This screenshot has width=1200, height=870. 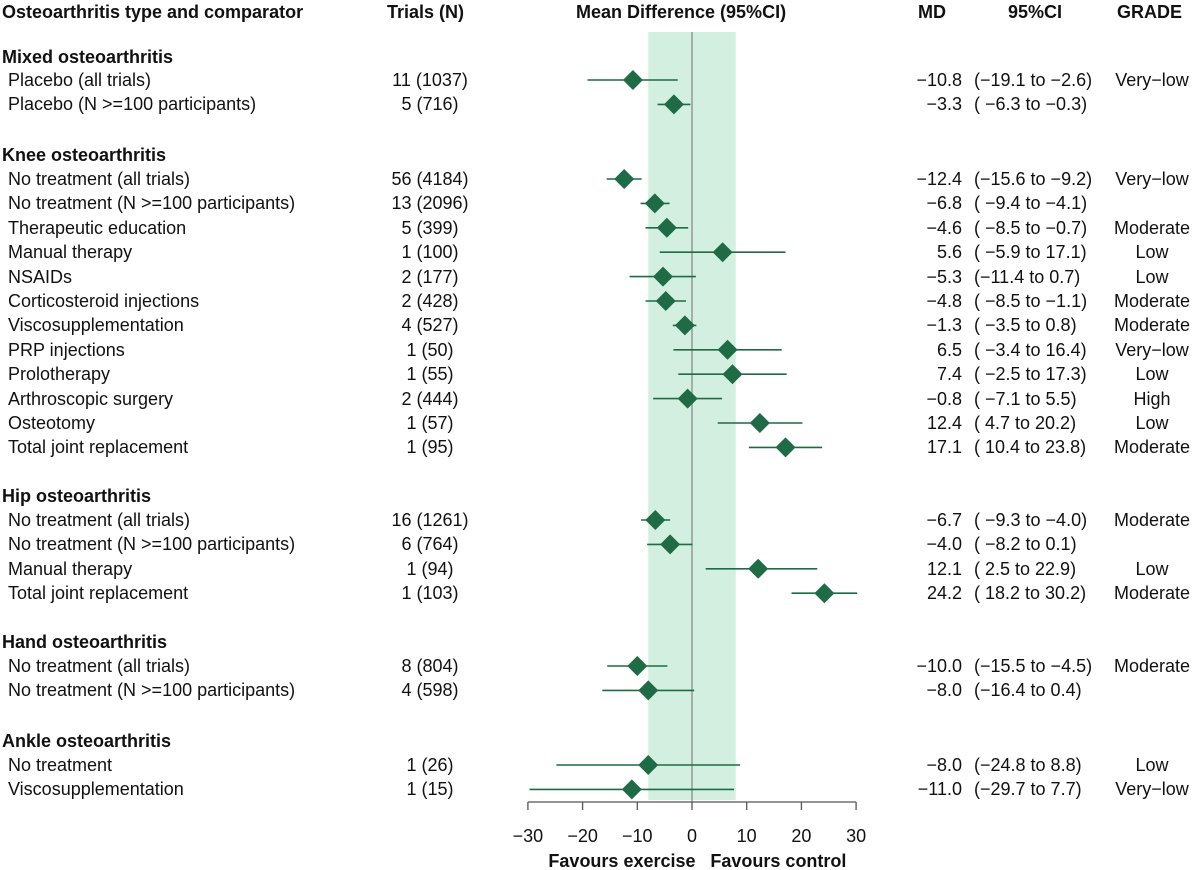 I want to click on group-heading: Hand osteoarthritis, so click(x=85, y=642).